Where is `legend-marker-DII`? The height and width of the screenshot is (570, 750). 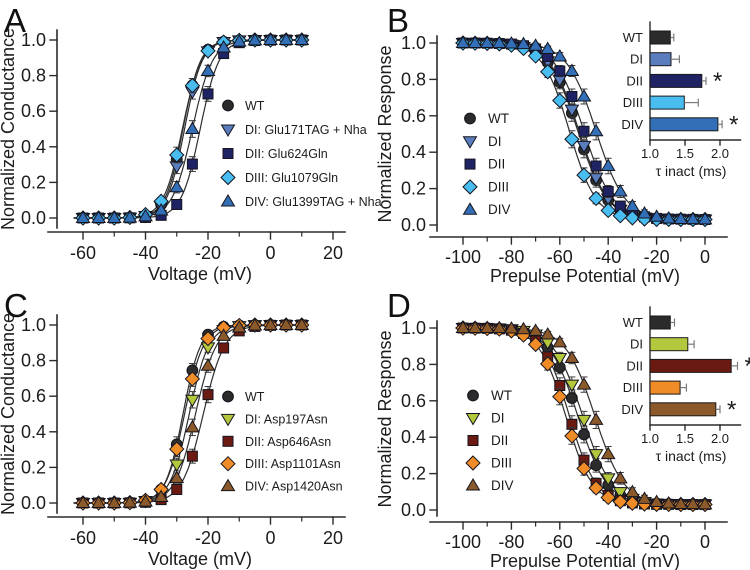
legend-marker-DII is located at coordinates (228, 153).